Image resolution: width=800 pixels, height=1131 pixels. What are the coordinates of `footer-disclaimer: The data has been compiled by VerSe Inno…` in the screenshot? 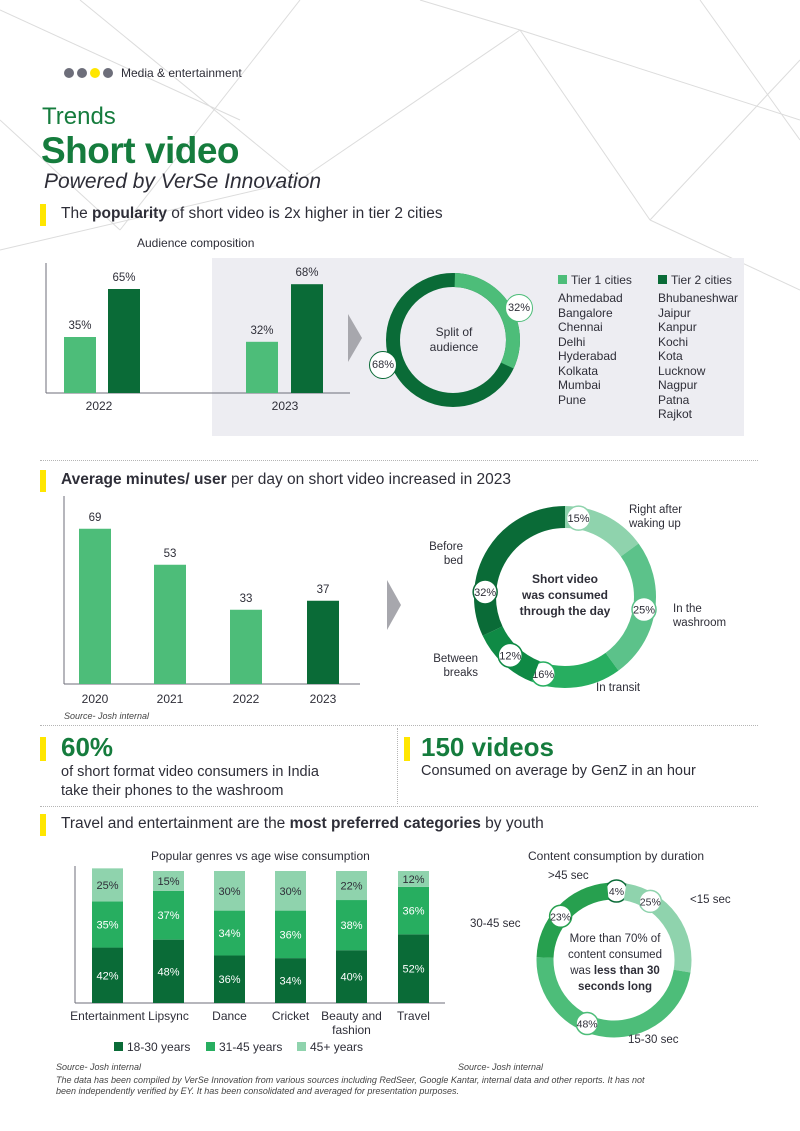 It's located at (350, 1086).